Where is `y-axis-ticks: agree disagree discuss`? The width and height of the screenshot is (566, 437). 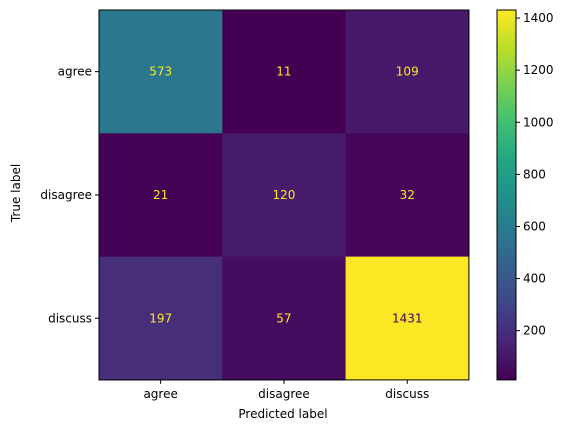
y-axis-ticks: agree disagree discuss is located at coordinates (69, 195).